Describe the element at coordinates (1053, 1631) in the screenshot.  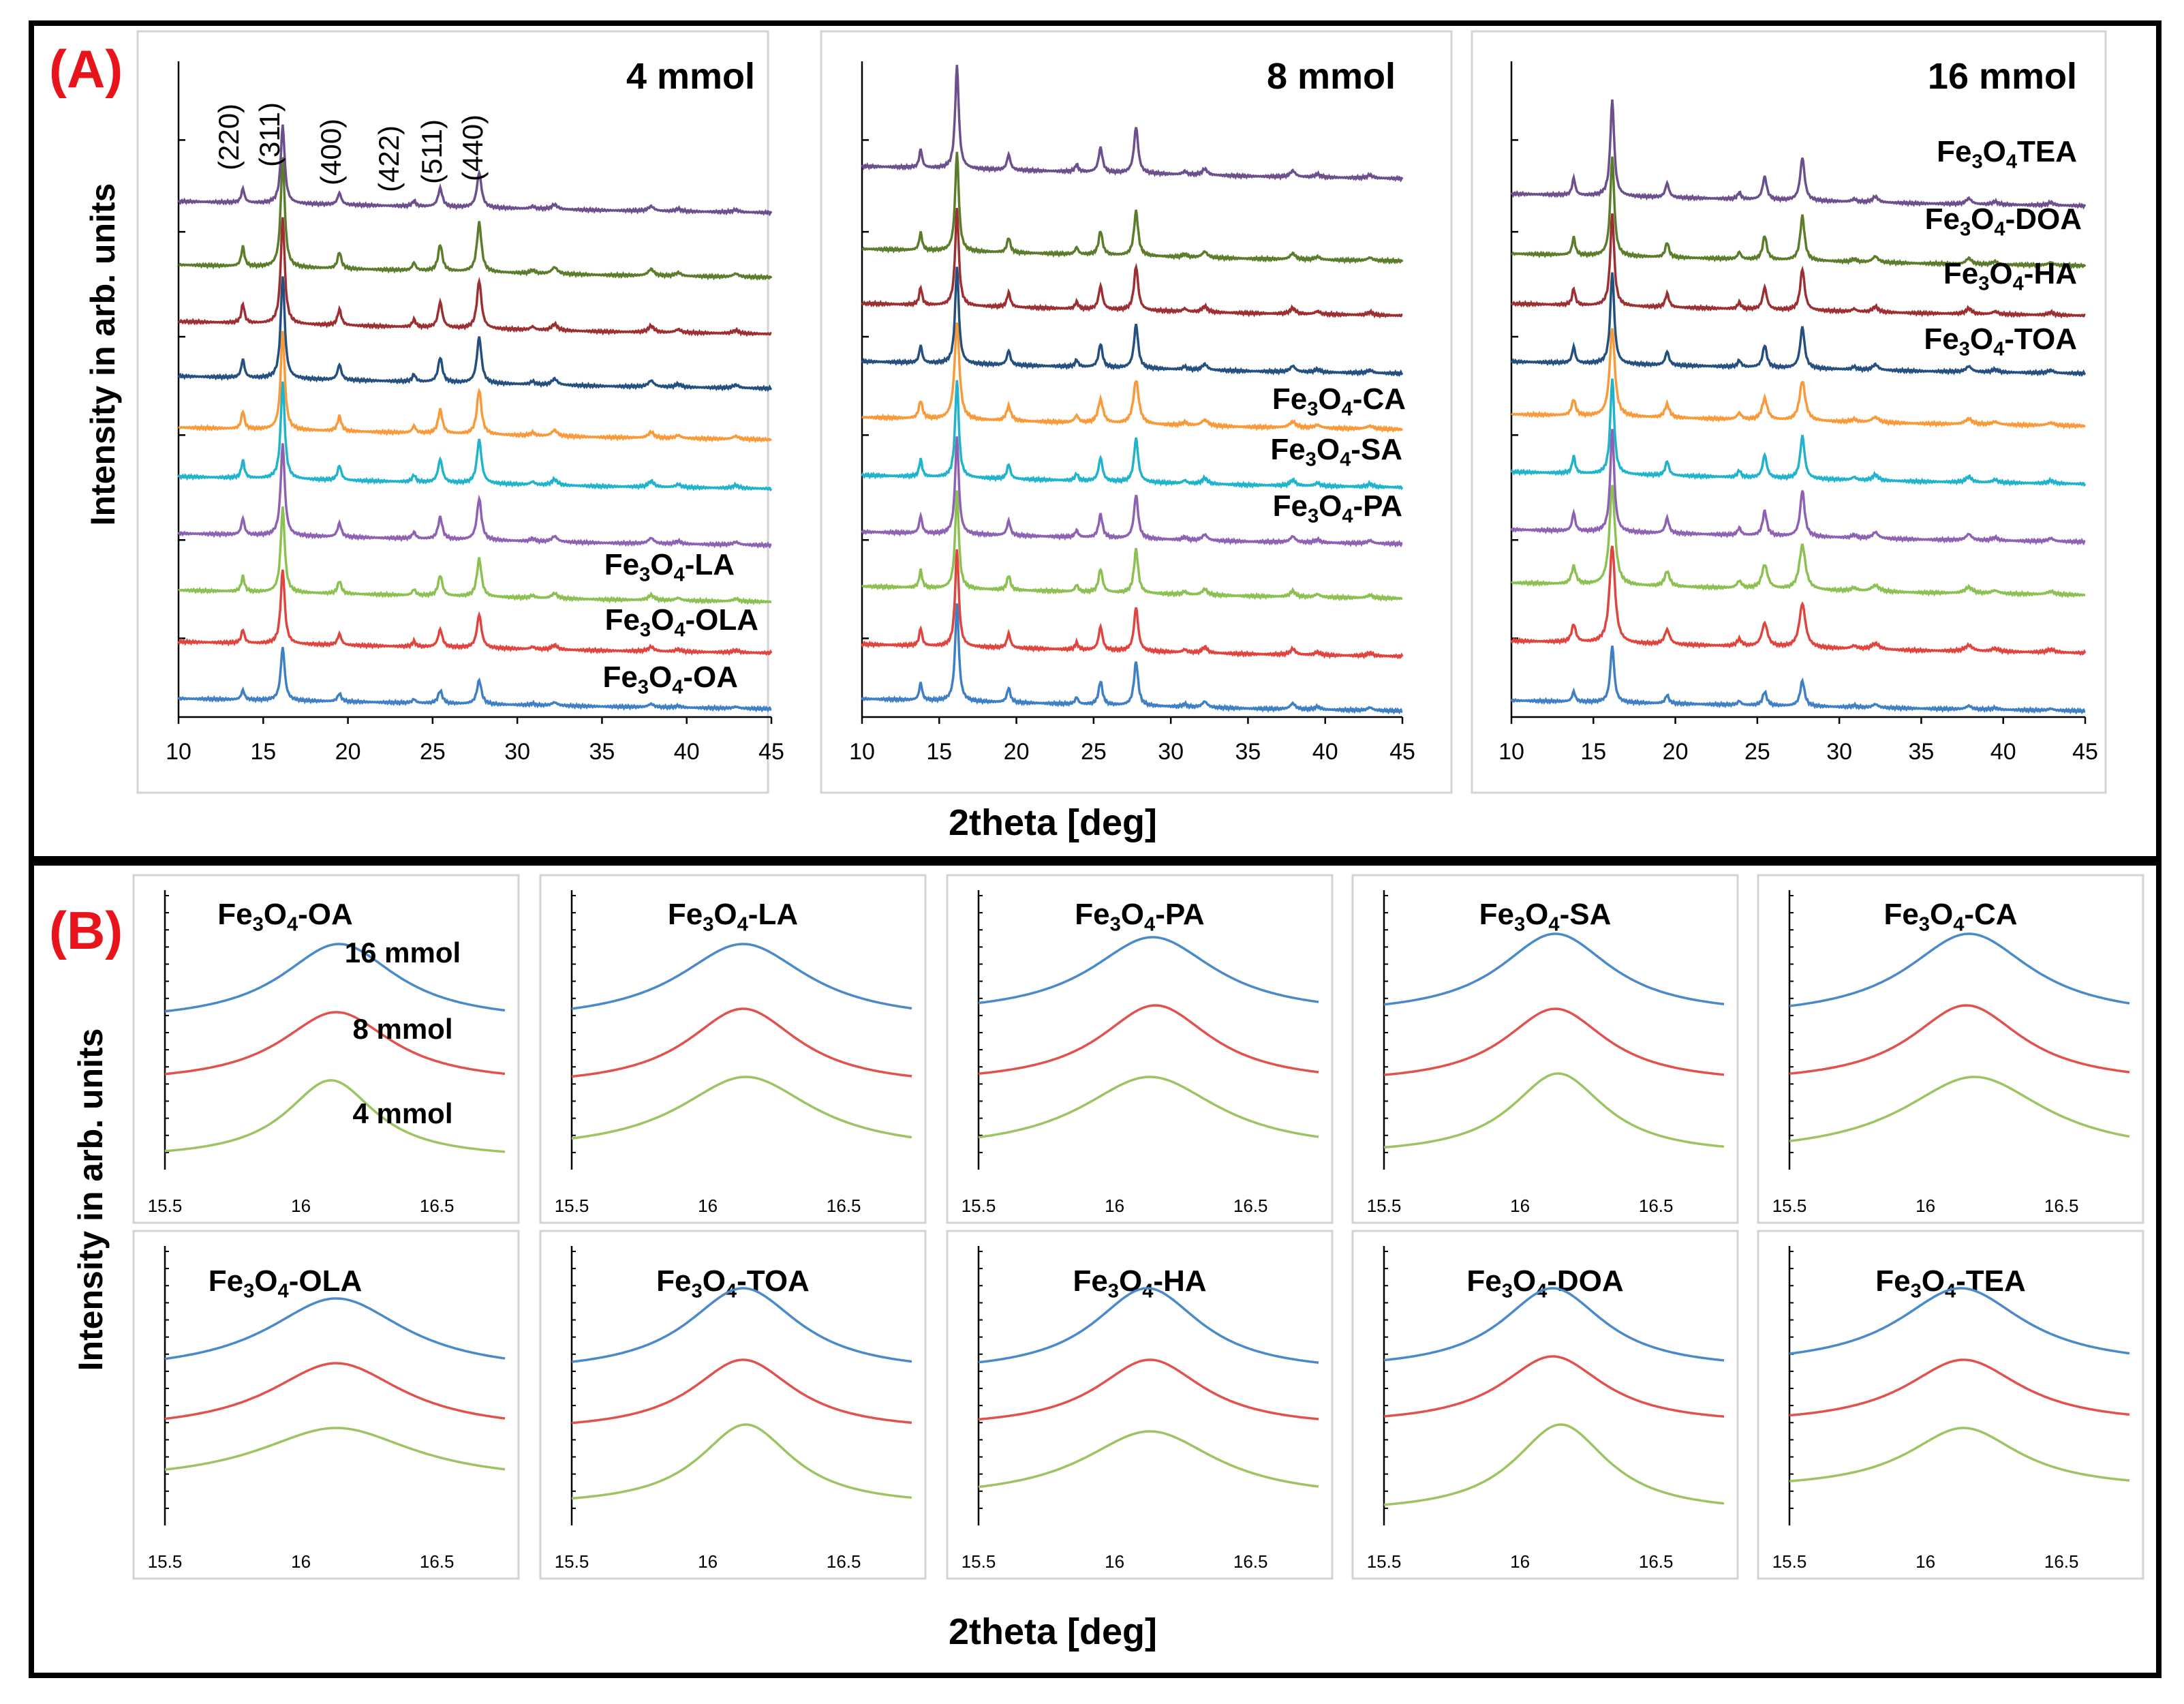
I see `panel-b-xlabel: 2theta [deg]` at that location.